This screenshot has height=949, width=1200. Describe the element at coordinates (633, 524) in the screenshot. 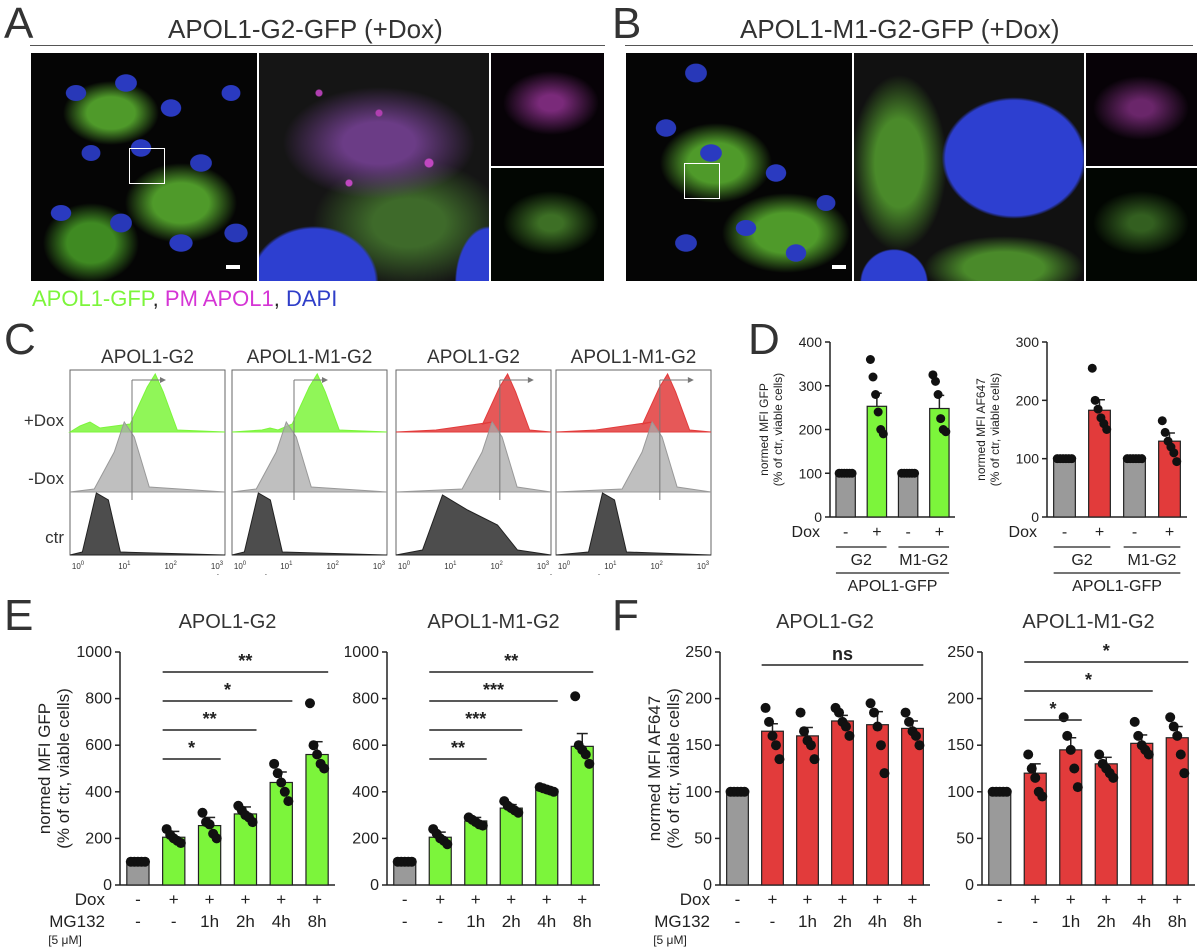

I see `flow-histogram-ctr` at that location.